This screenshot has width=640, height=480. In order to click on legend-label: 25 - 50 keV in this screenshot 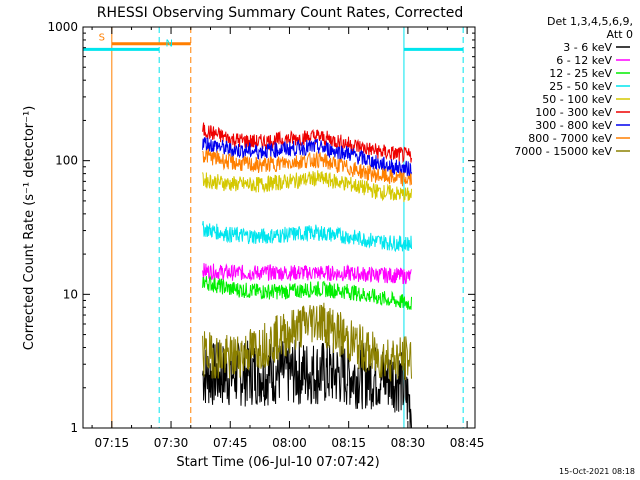, I will do `click(580, 86)`.